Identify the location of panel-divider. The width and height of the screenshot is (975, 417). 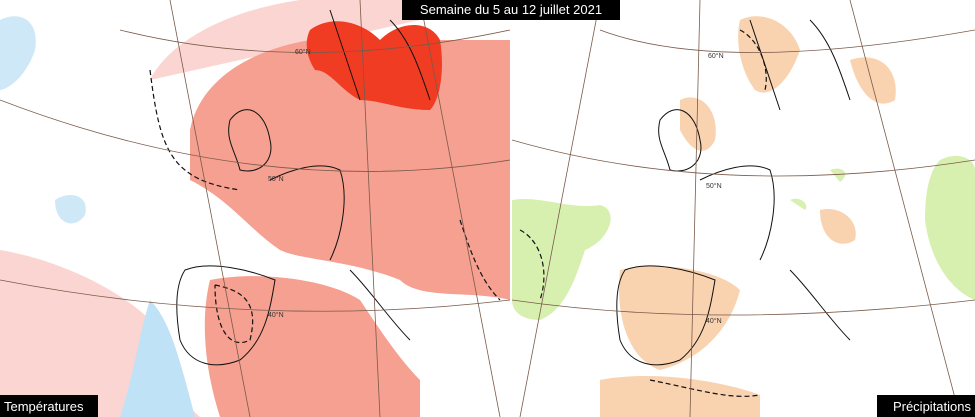
(511, 208).